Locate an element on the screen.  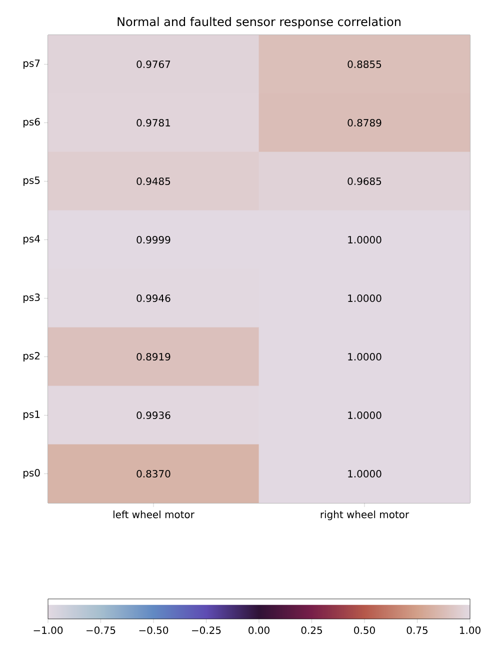
data-label: 0.9685 is located at coordinates (365, 181).